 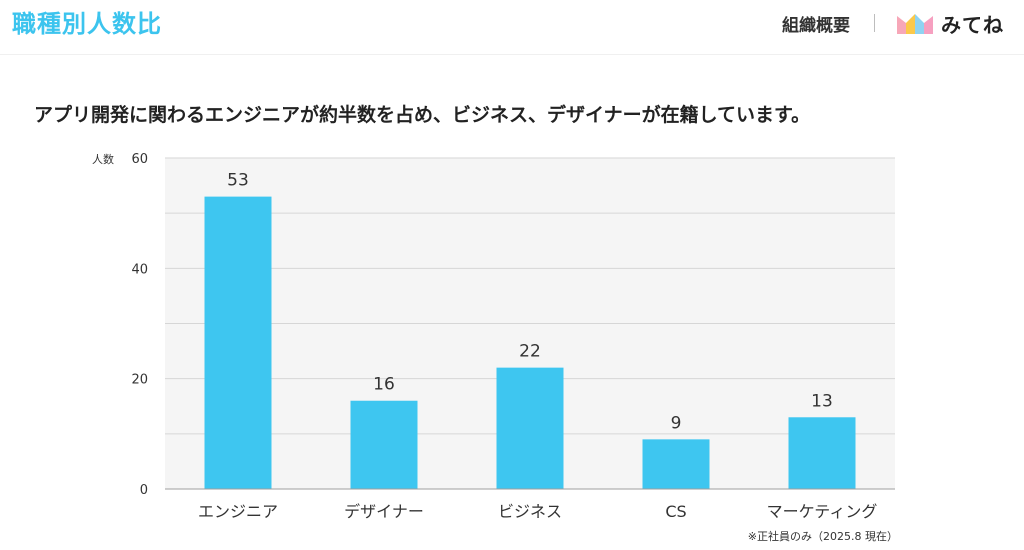 What do you see at coordinates (530, 511) in the screenshot?
I see `x-tick-label: ビジネス` at bounding box center [530, 511].